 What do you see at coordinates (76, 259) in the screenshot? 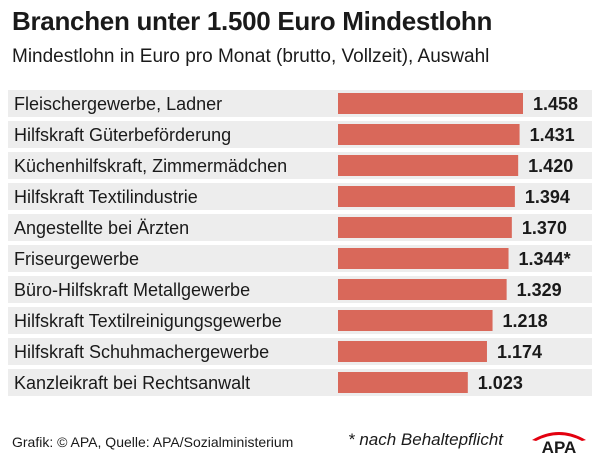
I see `category-label: Friseurgewerbe` at bounding box center [76, 259].